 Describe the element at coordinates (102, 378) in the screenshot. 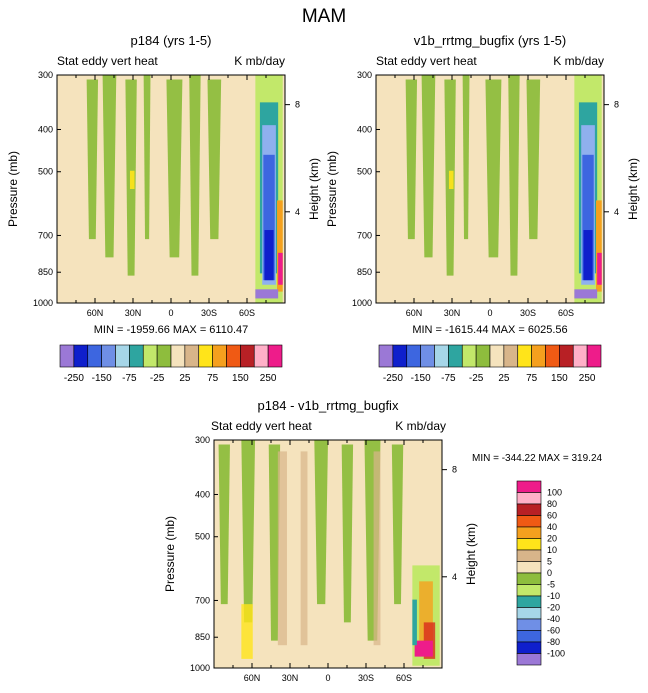

I see `colorbar-label: -150` at that location.